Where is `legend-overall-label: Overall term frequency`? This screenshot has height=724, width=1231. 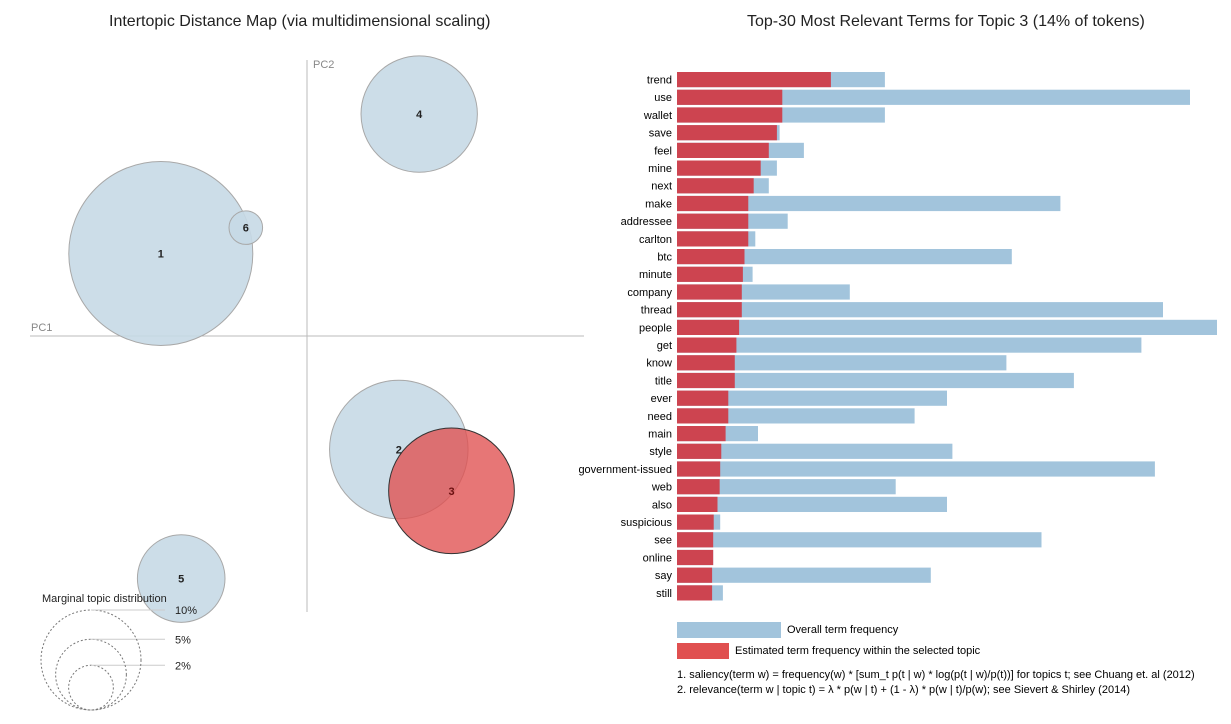 legend-overall-label: Overall term frequency is located at coordinates (843, 630).